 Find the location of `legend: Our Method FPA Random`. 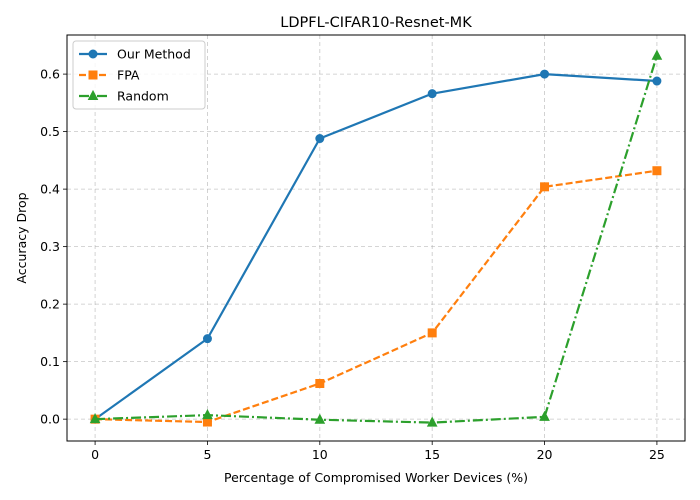

legend: Our Method FPA Random is located at coordinates (139, 75).